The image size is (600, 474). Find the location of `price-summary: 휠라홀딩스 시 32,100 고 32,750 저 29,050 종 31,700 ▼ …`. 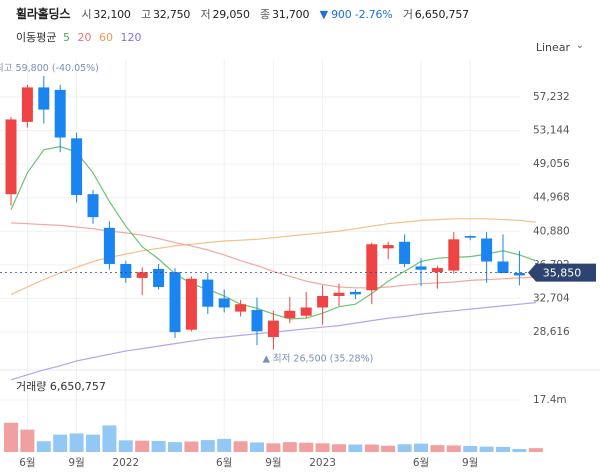

price-summary: 휠라홀딩스 시 32,100 고 32,750 저 29,050 종 31,700 ▼ … is located at coordinates (246, 13).